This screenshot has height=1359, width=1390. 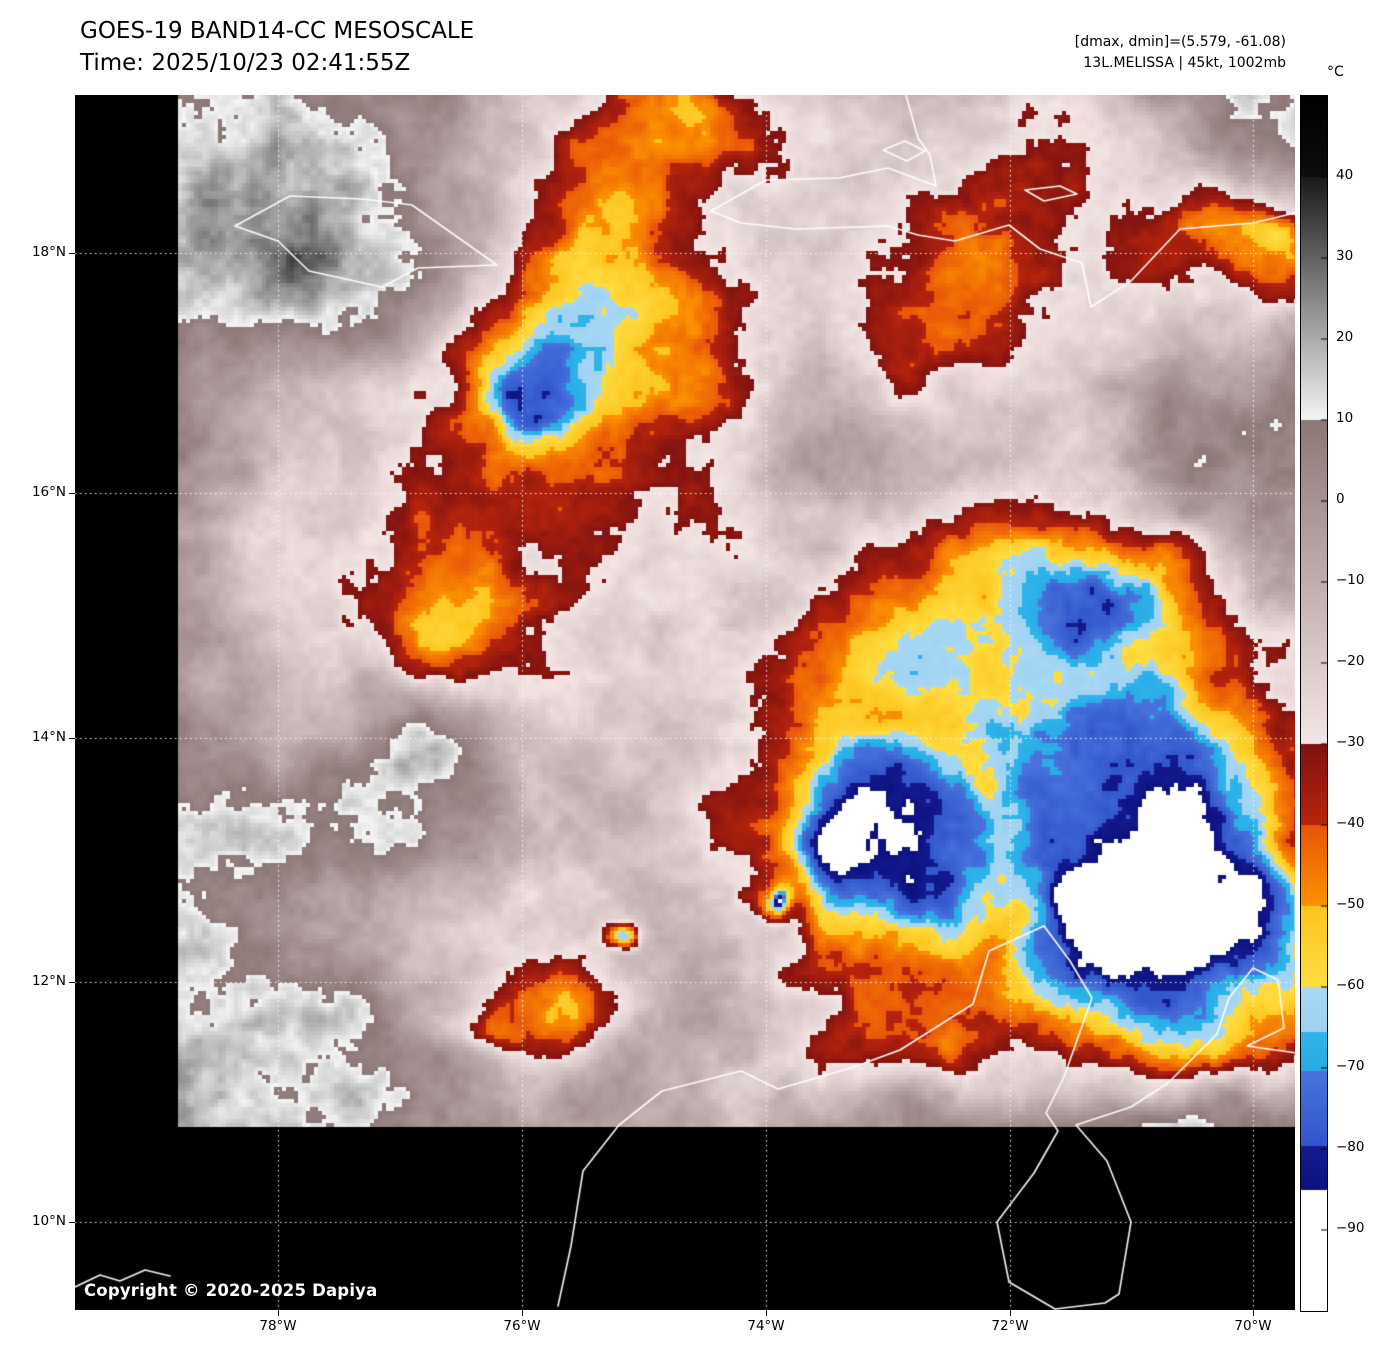 I want to click on colorbar-tick-label: −80, so click(x=1350, y=1147).